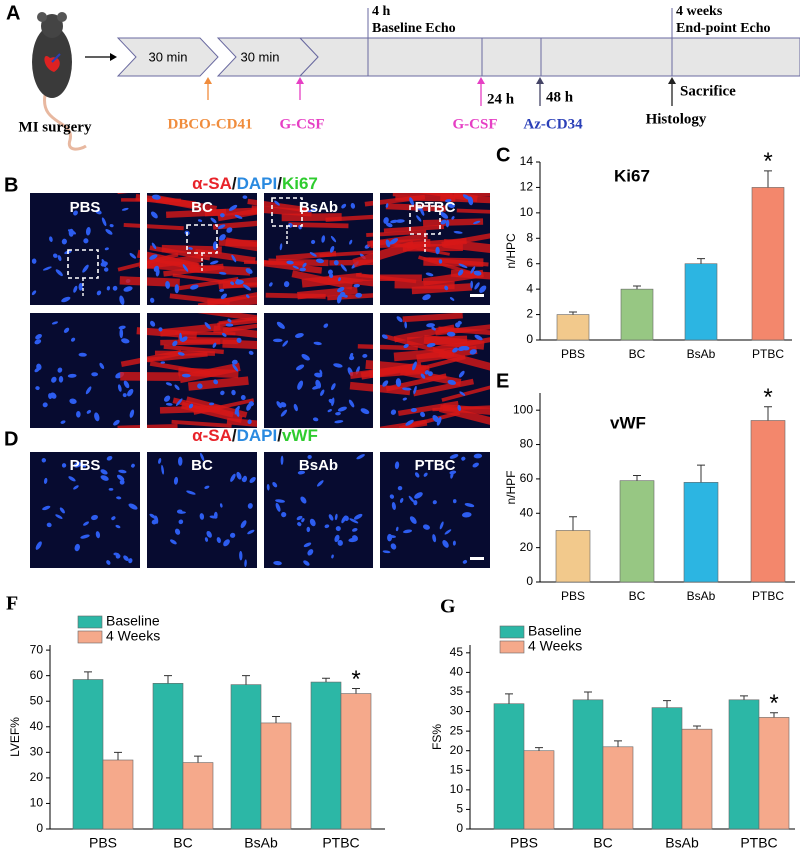 The width and height of the screenshot is (800, 849). Describe the element at coordinates (318, 510) in the screenshot. I see `micrograph` at that location.